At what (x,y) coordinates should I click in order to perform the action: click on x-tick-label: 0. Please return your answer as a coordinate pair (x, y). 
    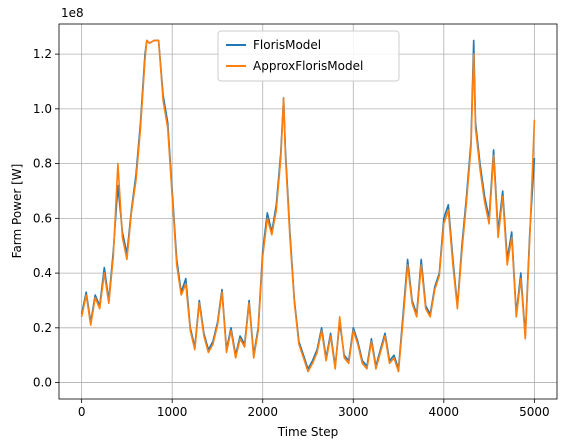
    Looking at the image, I should click on (82, 412).